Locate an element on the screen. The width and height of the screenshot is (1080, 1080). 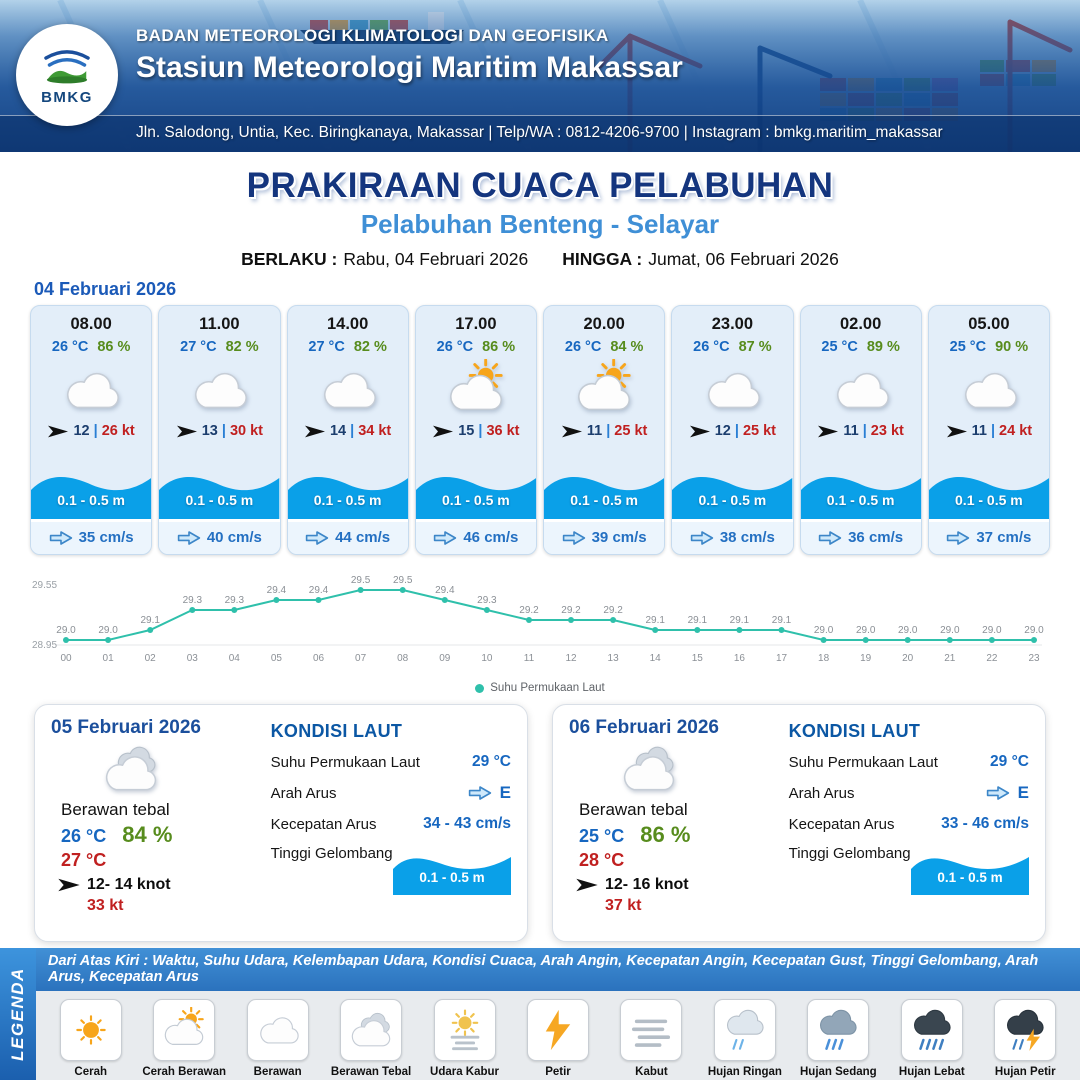
legend-item-label: Hujan Lebat is located at coordinates (931, 1072).